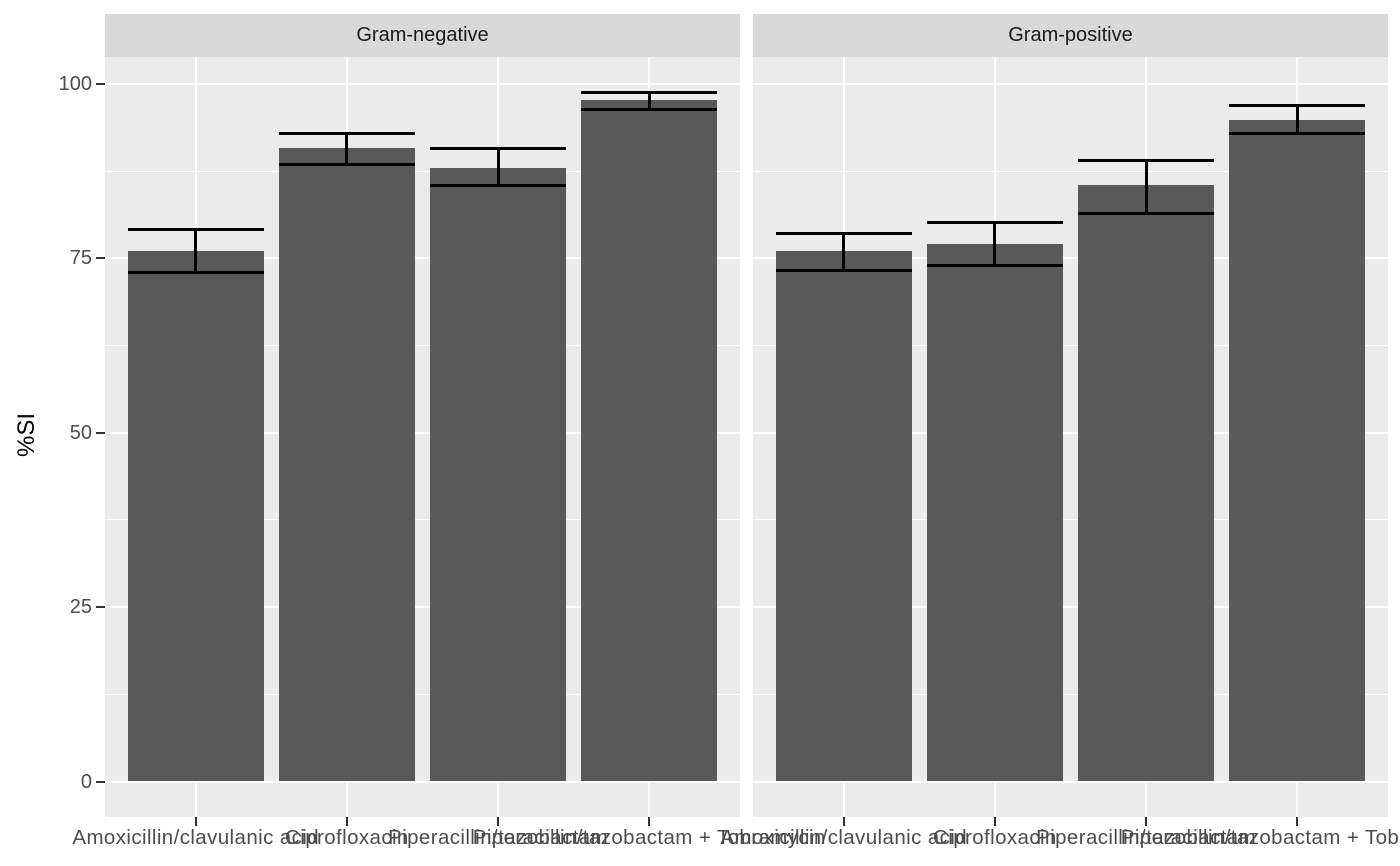  Describe the element at coordinates (80, 432) in the screenshot. I see `y-tick-label: 50` at that location.